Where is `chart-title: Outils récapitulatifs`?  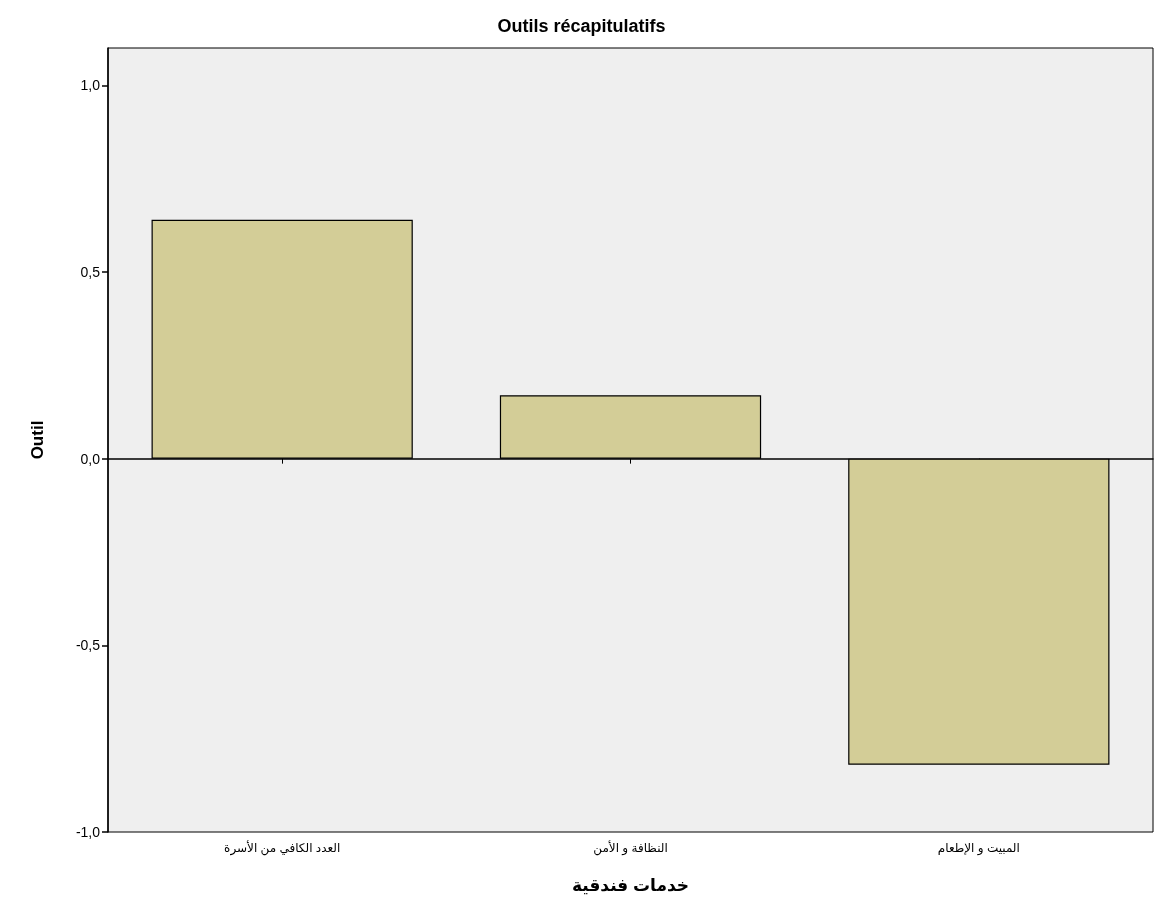 chart-title: Outils récapitulatifs is located at coordinates (581, 26).